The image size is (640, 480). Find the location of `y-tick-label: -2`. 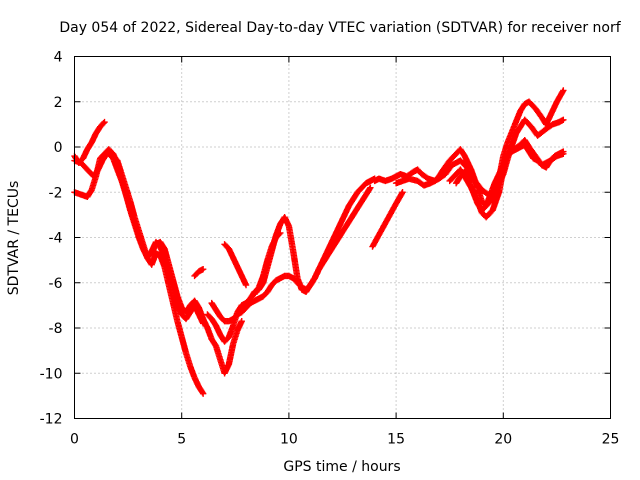

y-tick-label: -2 is located at coordinates (56, 193).